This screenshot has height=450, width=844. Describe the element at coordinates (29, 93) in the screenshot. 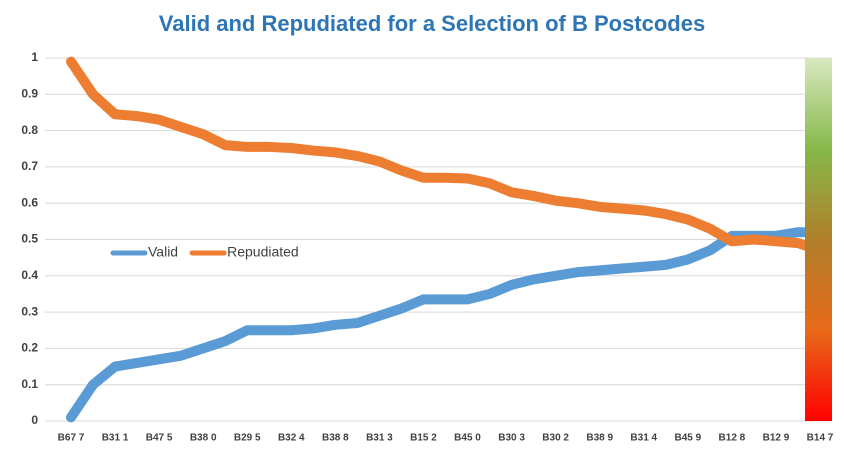

I see `y-tick-label: 0.9` at that location.